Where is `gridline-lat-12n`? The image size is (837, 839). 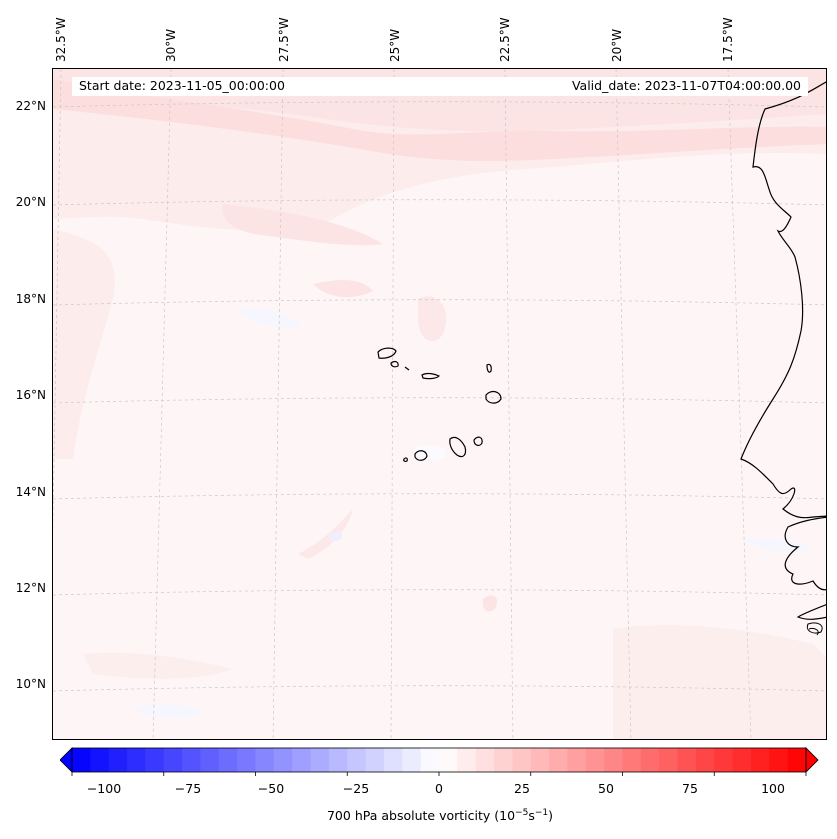 gridline-lat-12n is located at coordinates (439, 592).